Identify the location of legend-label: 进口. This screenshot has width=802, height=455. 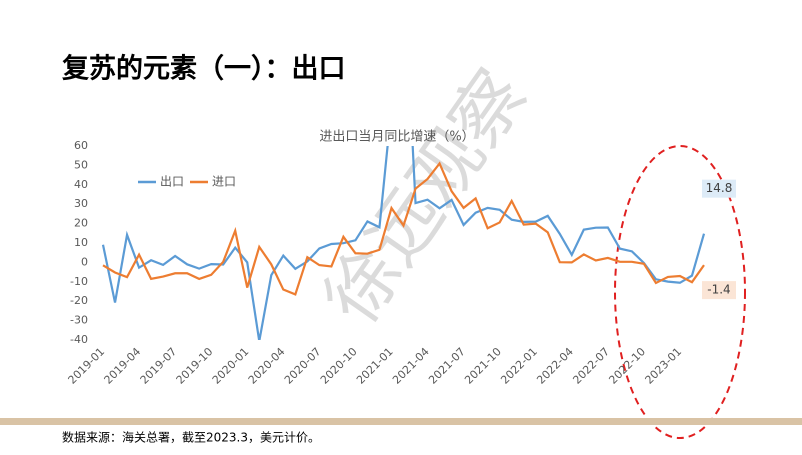
(224, 182).